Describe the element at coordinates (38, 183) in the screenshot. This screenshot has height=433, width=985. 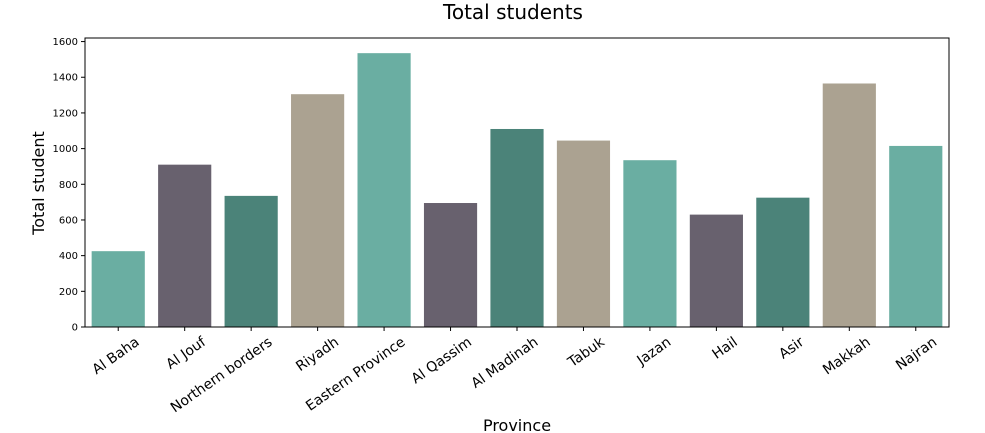
I see `y-axis-label: Total student` at that location.